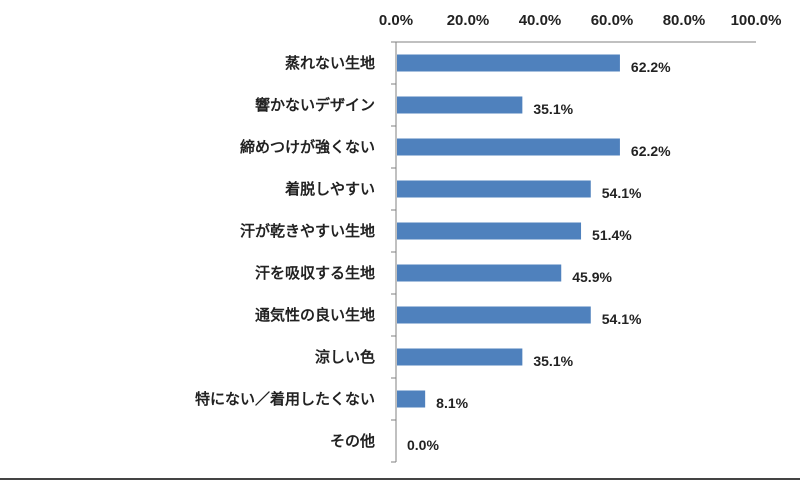  What do you see at coordinates (400, 479) in the screenshot?
I see `bottom-rule` at bounding box center [400, 479].